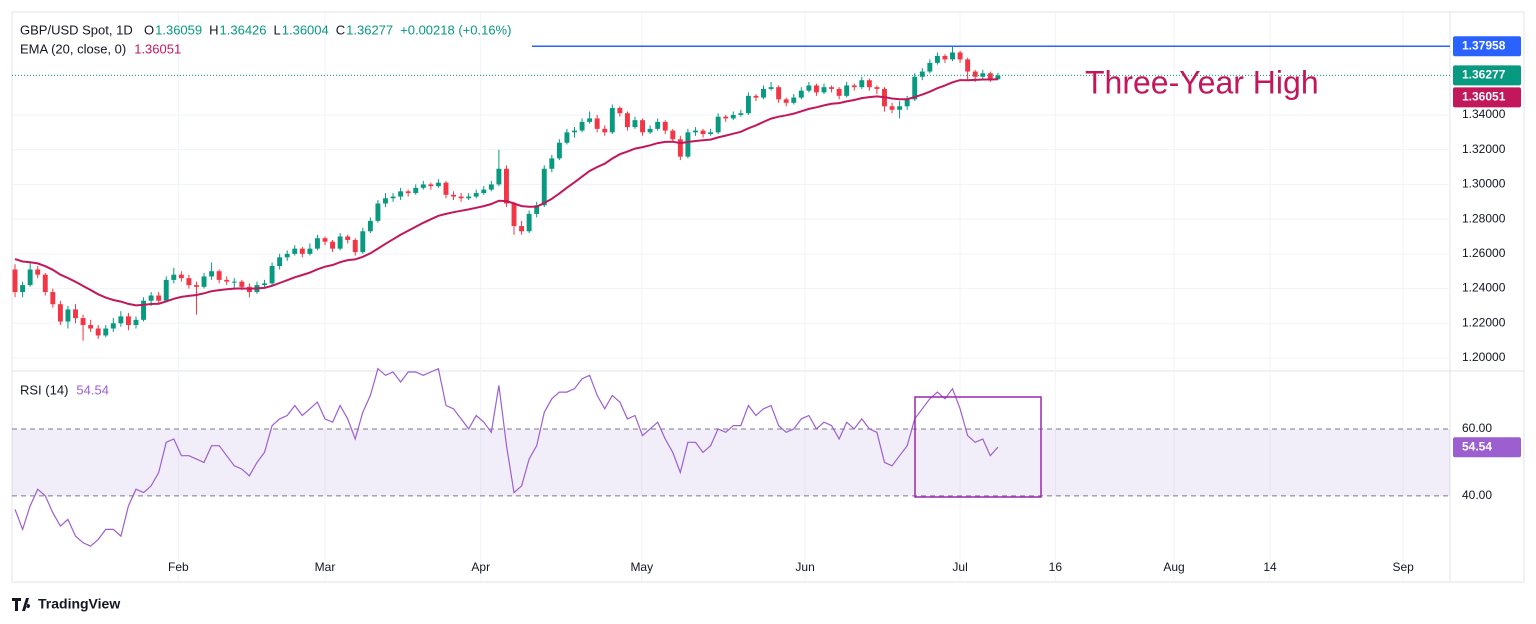 Image resolution: width=1536 pixels, height=624 pixels. I want to click on rsi-highlight-box, so click(978, 447).